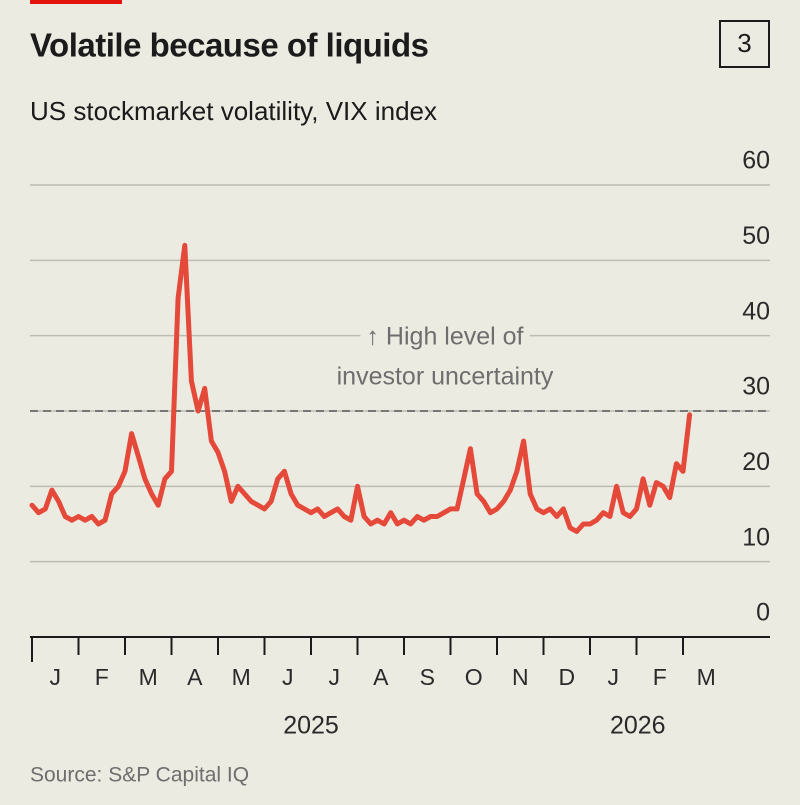  I want to click on x-tick-label: D, so click(566, 677).